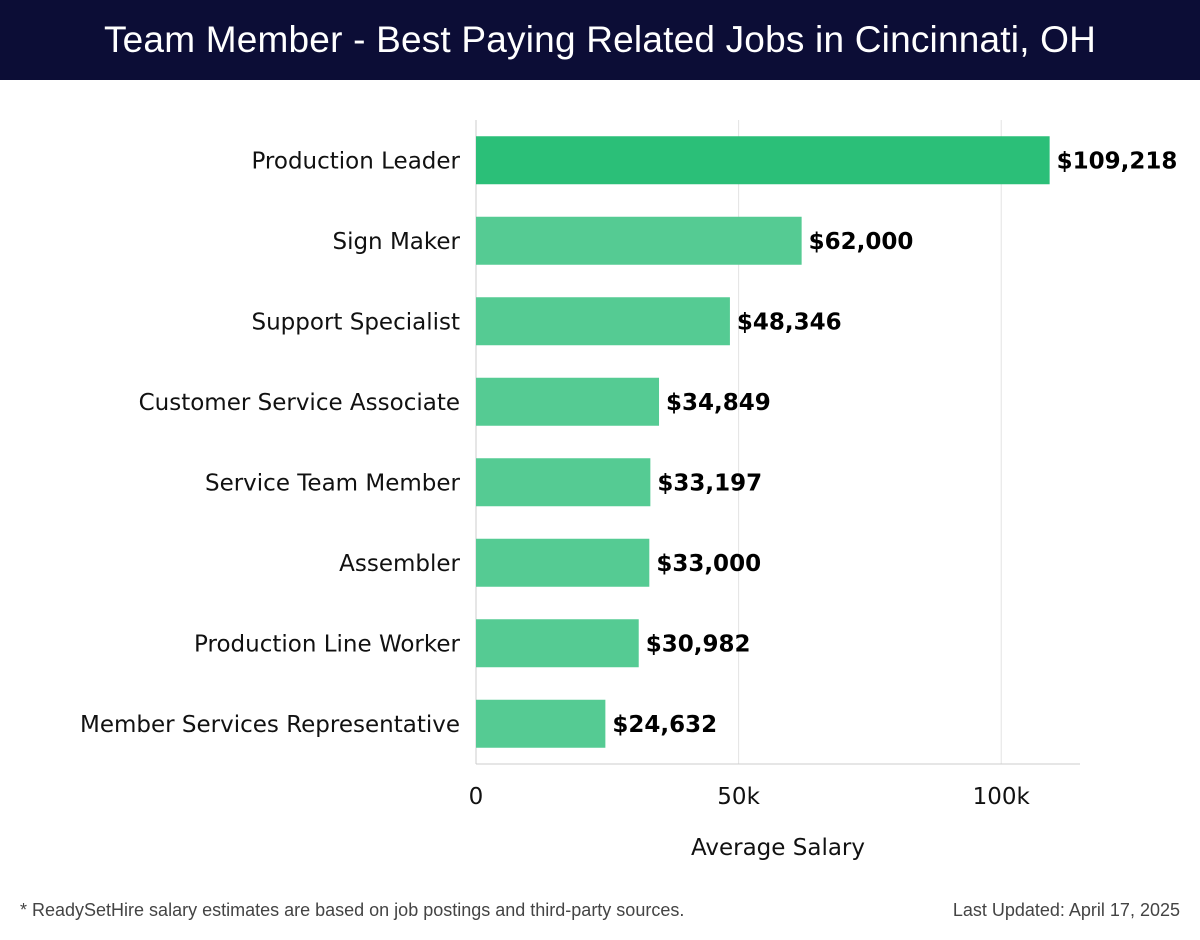 This screenshot has height=940, width=1200. What do you see at coordinates (1066, 910) in the screenshot?
I see `last-updated: Last Updated: April 17, 2025` at bounding box center [1066, 910].